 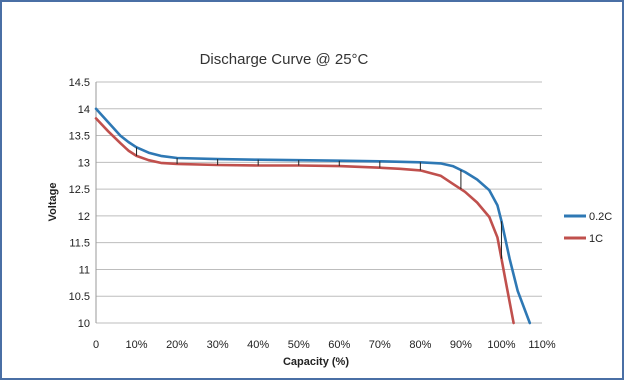 I want to click on x-tick-label: 80%, so click(x=420, y=345).